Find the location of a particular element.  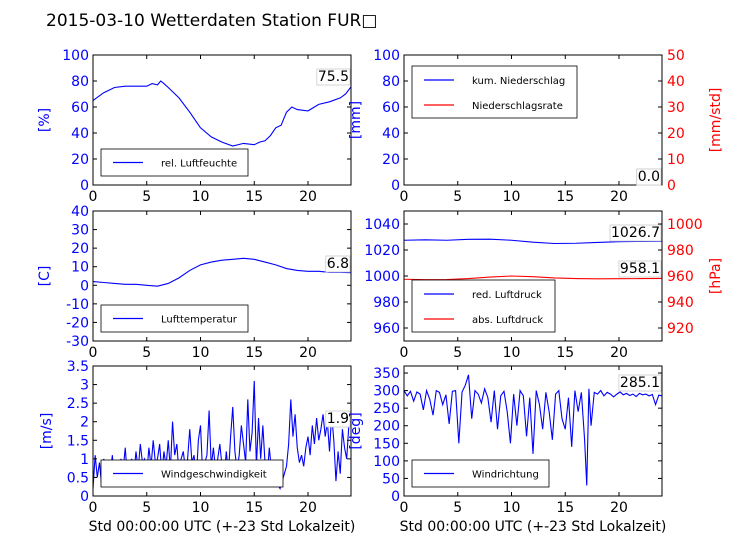

y-tick-label: 350 is located at coordinates (386, 374).